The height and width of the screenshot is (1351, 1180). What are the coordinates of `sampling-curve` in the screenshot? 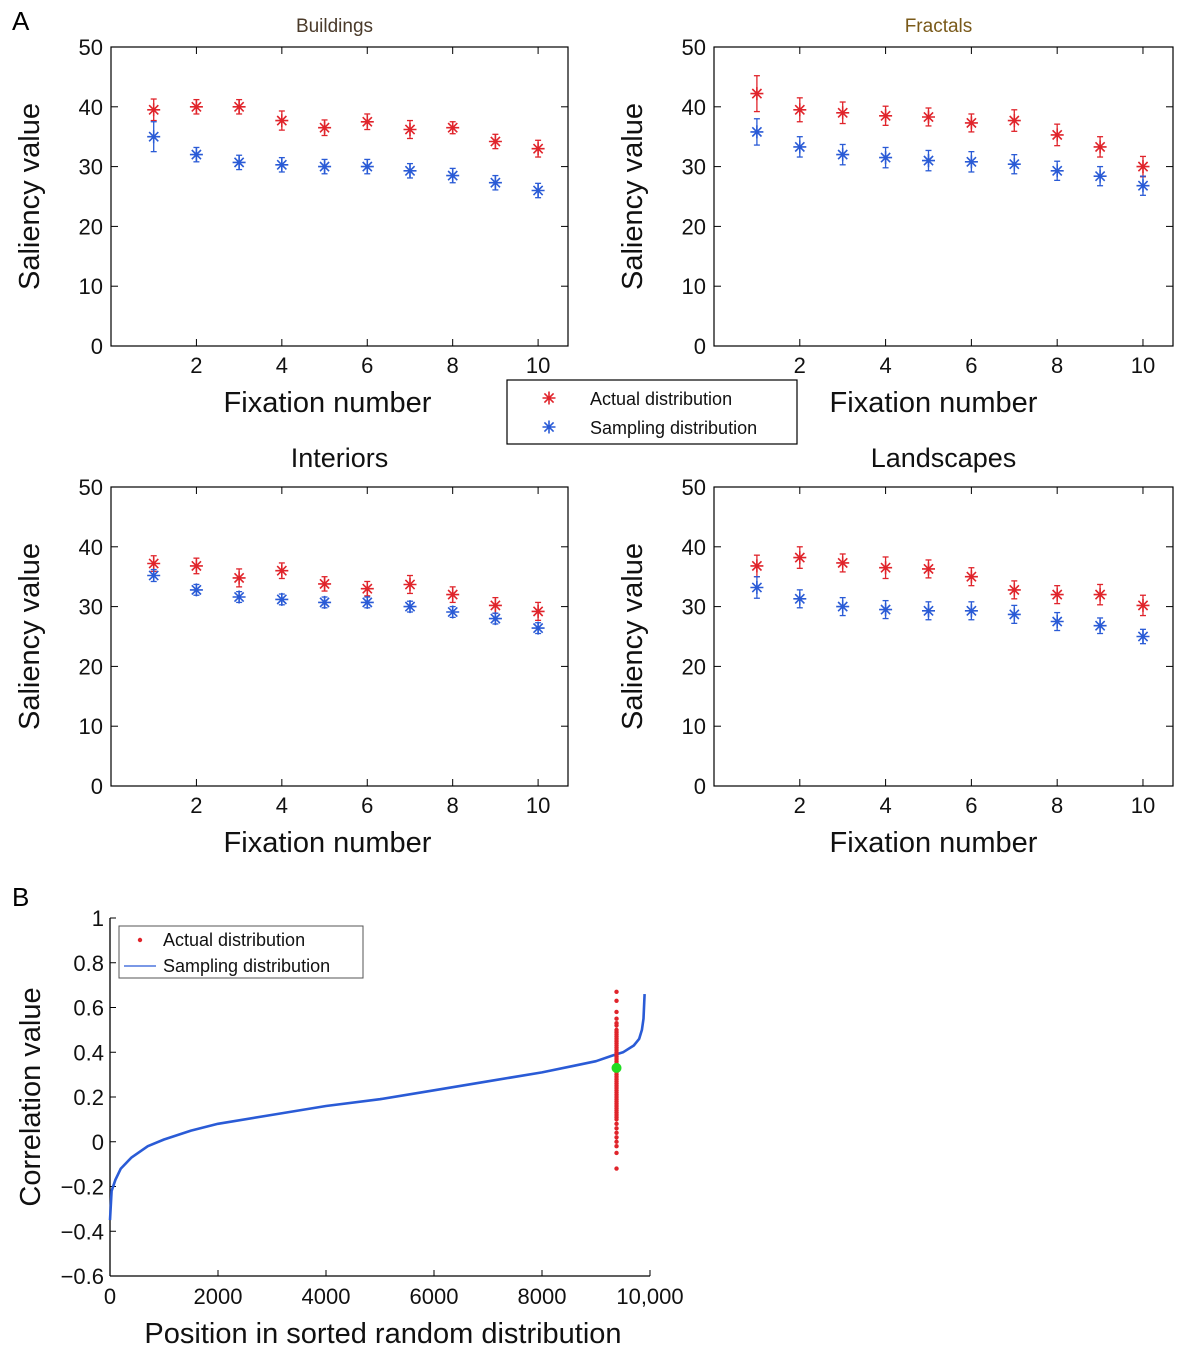 It's located at (377, 1107).